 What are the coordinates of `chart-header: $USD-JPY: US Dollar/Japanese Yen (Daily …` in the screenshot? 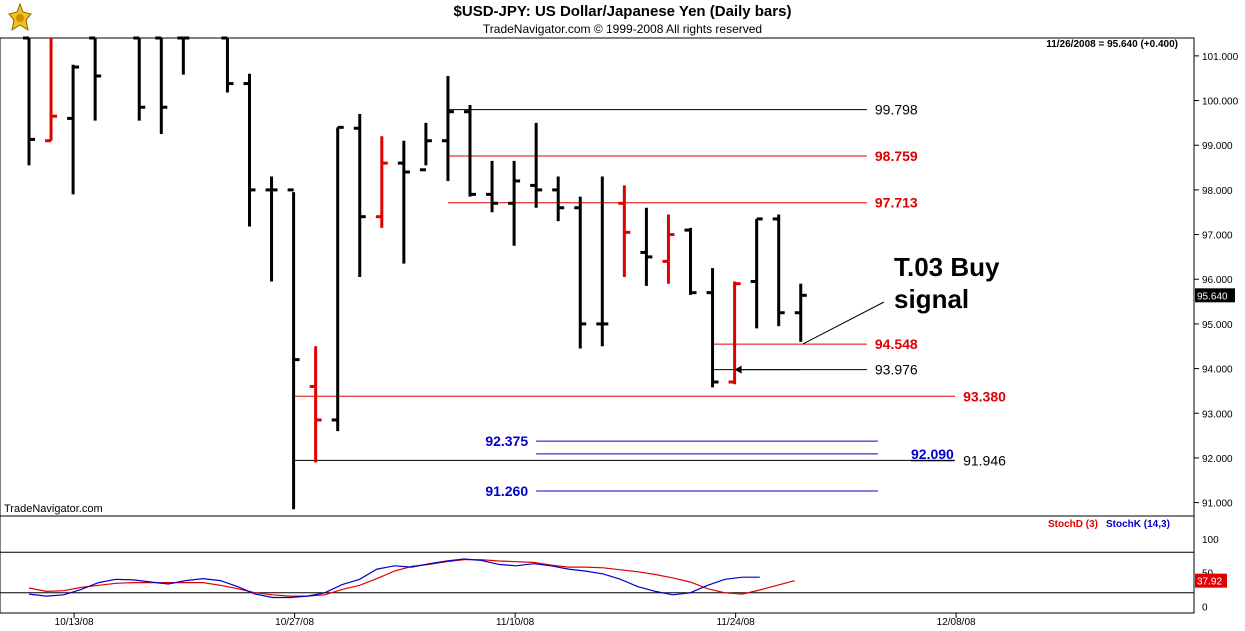 It's located at (622, 19).